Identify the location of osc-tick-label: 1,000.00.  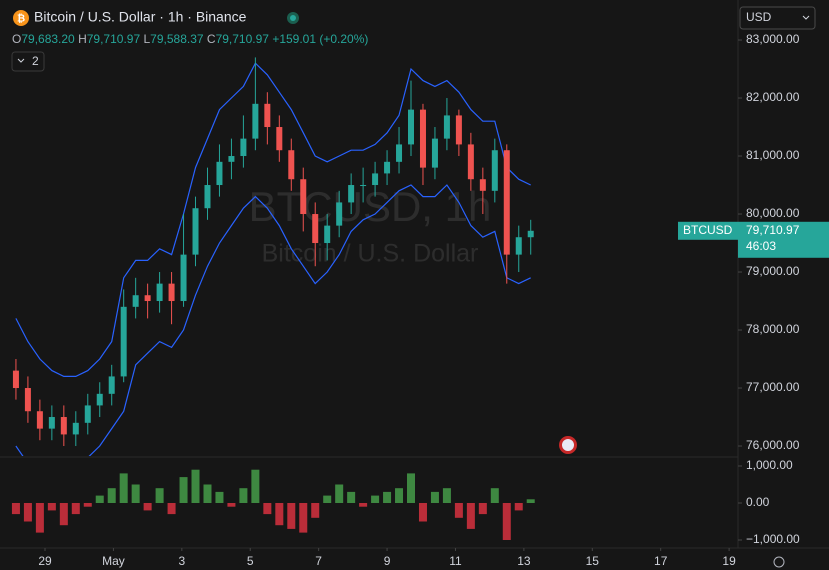
(769, 465).